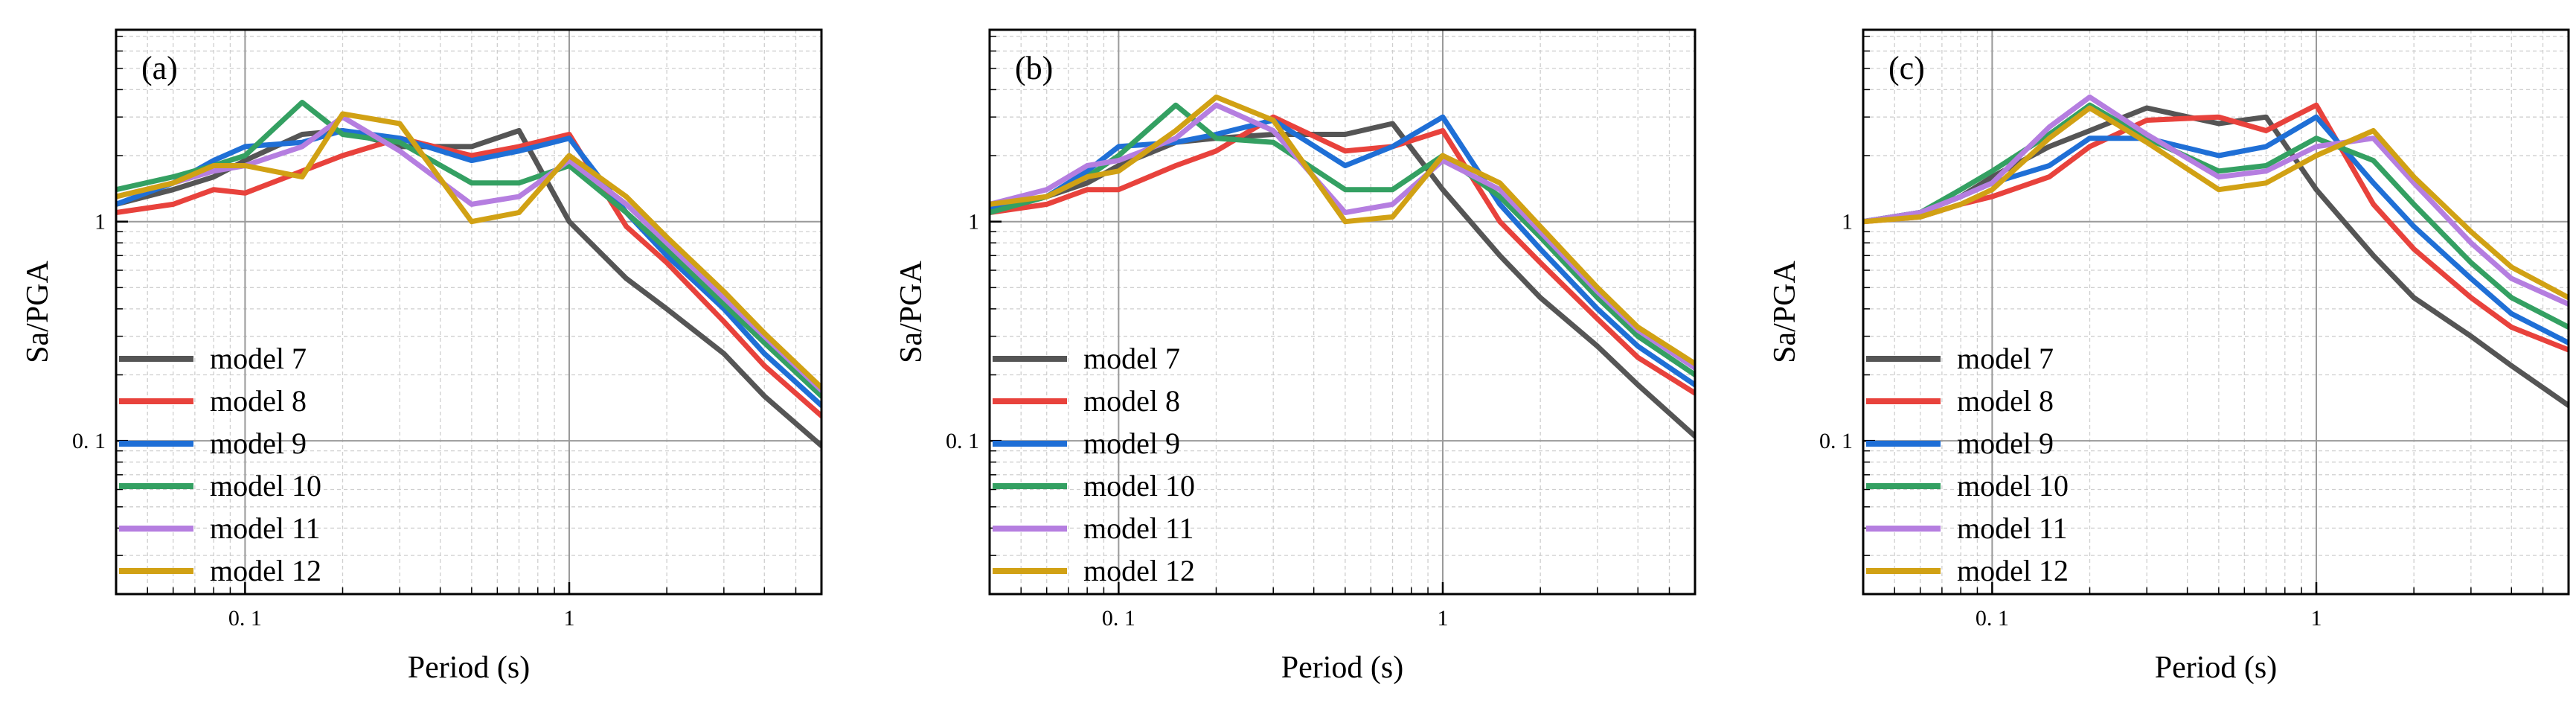  What do you see at coordinates (1034, 68) in the screenshot?
I see `panel-label: (b)` at bounding box center [1034, 68].